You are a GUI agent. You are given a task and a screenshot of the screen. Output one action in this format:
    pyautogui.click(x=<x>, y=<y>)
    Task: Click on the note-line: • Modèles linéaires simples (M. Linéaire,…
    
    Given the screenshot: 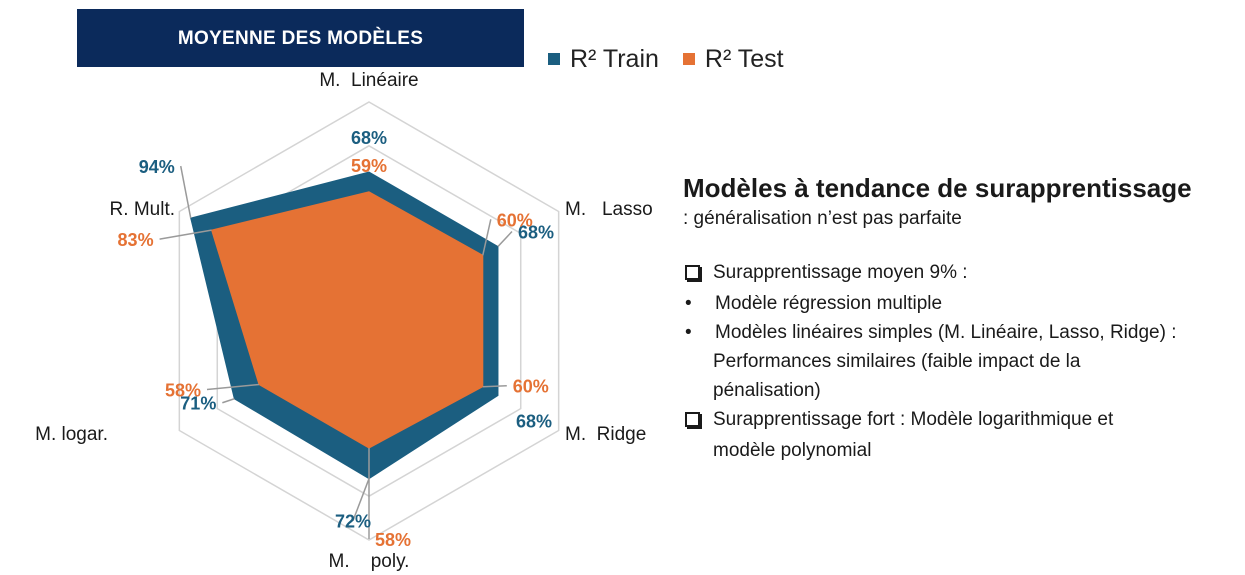 What is the action you would take?
    pyautogui.click(x=963, y=332)
    